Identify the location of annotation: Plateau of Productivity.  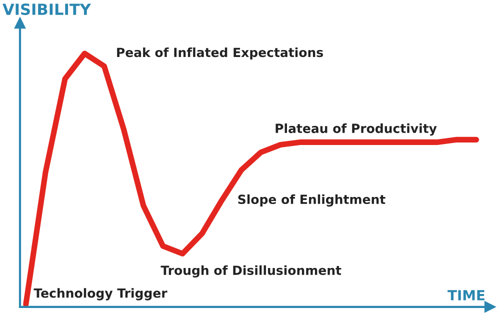
(356, 129).